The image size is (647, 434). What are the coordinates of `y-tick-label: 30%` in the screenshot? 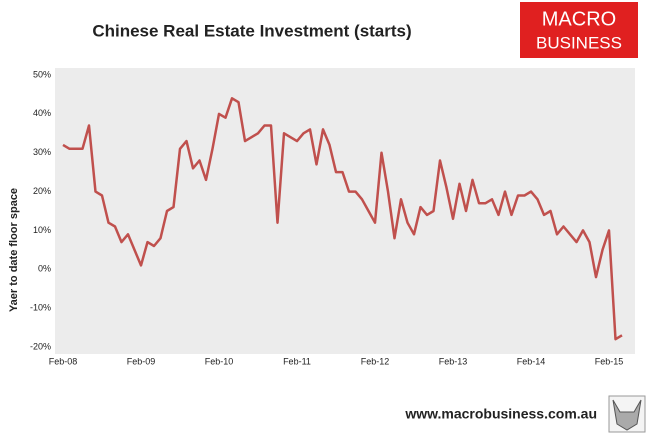 It's located at (42, 152).